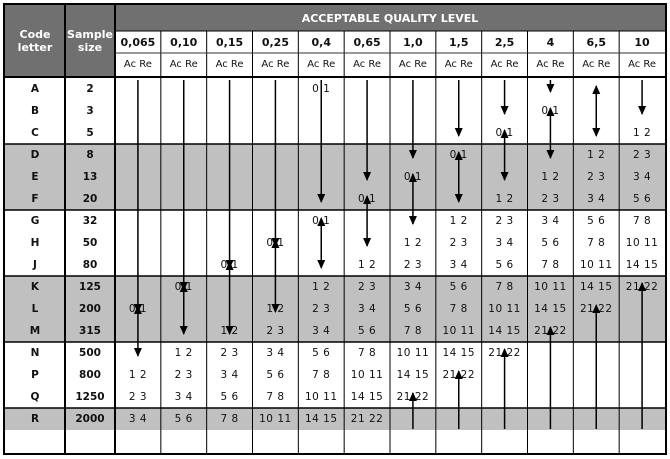  What do you see at coordinates (90, 331) in the screenshot?
I see `sample-size: 315` at bounding box center [90, 331].